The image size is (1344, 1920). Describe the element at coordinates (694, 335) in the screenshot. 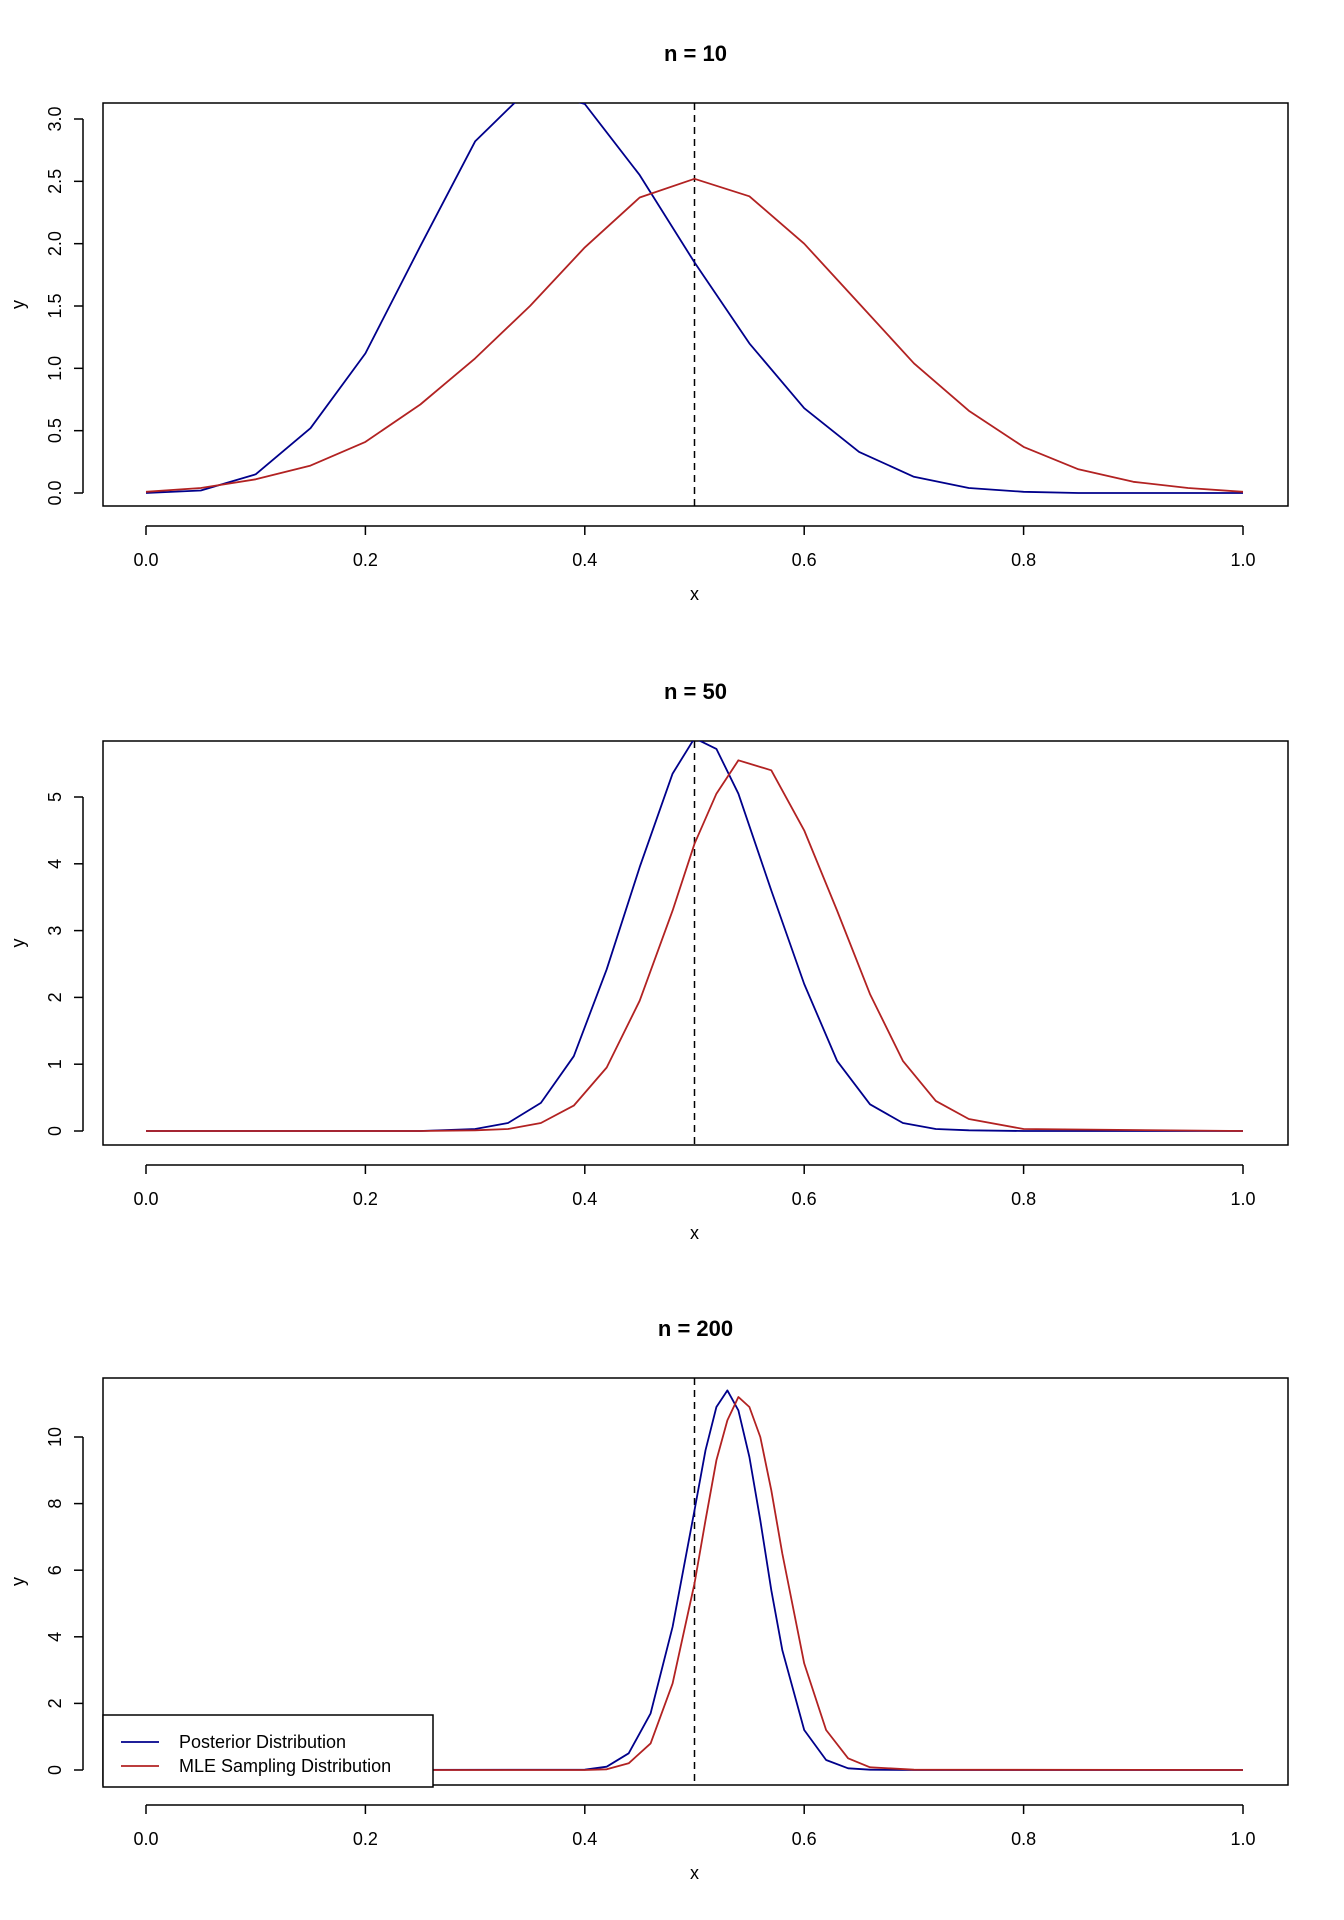

I see `series-line` at that location.